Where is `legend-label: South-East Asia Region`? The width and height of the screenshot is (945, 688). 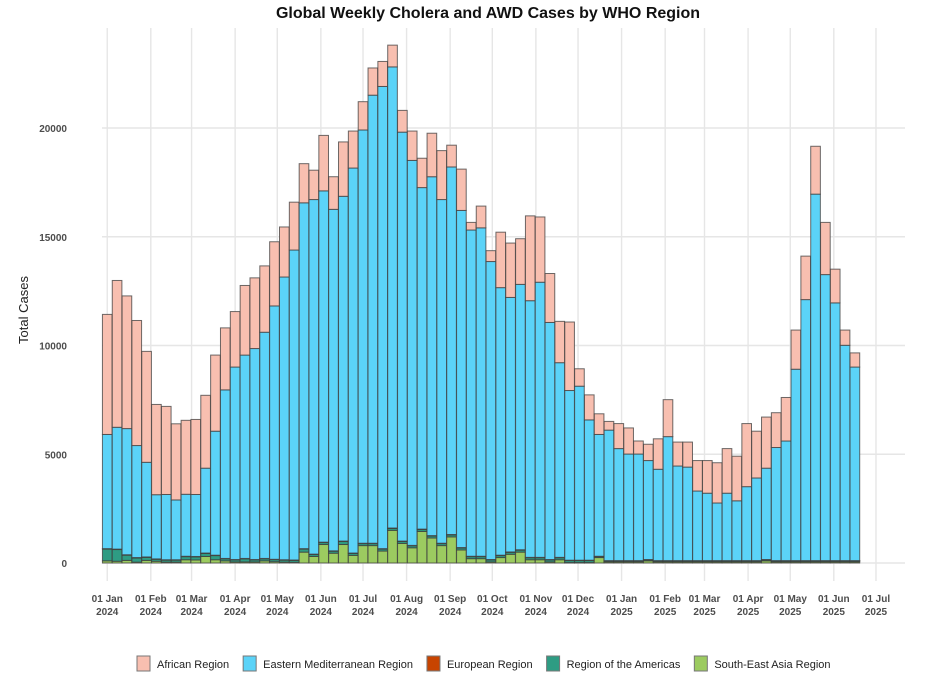 legend-label: South-East Asia Region is located at coordinates (772, 665).